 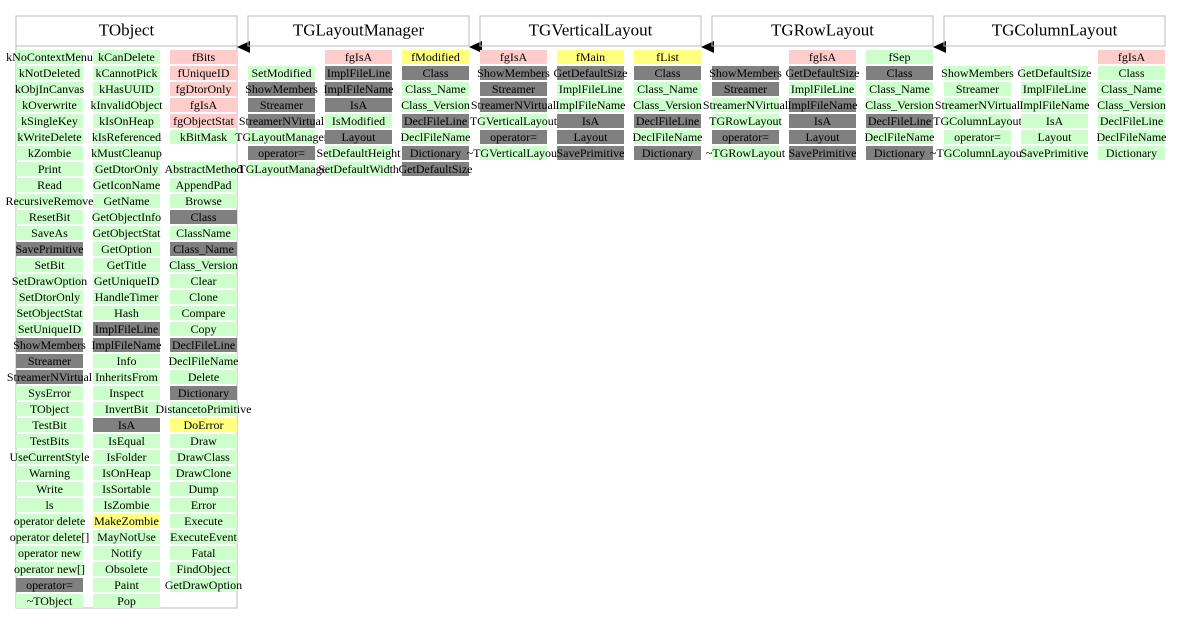 I want to click on member-name: Browse, so click(x=203, y=201).